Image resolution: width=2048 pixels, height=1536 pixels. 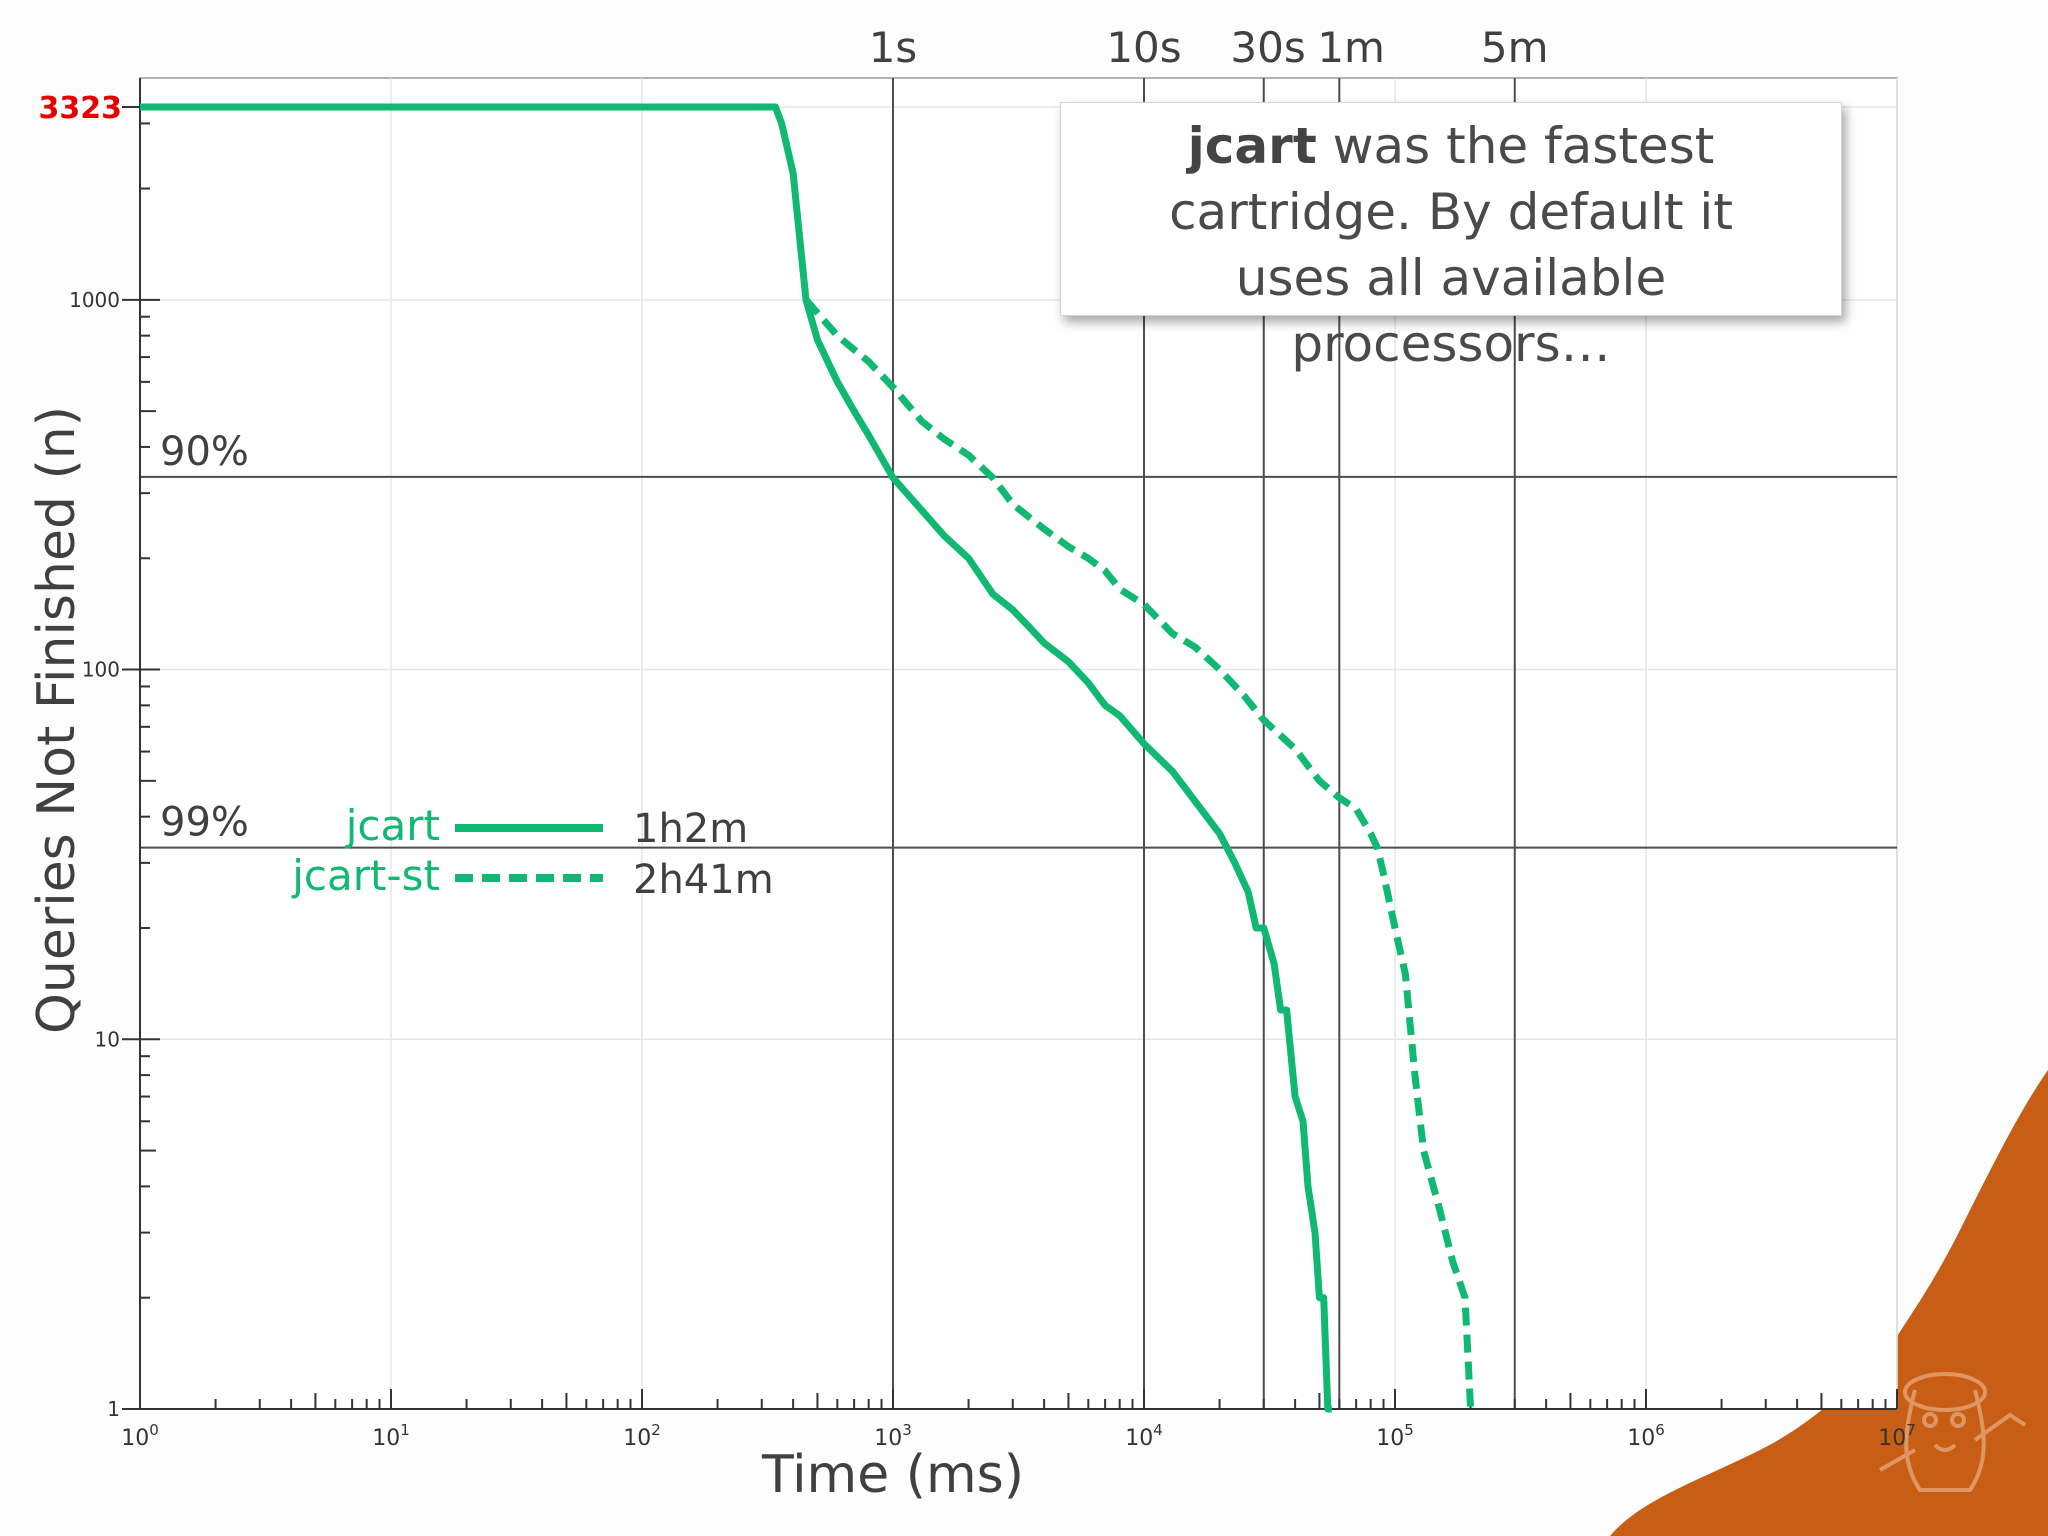 I want to click on x-tick-exponent: 0, so click(x=154, y=1430).